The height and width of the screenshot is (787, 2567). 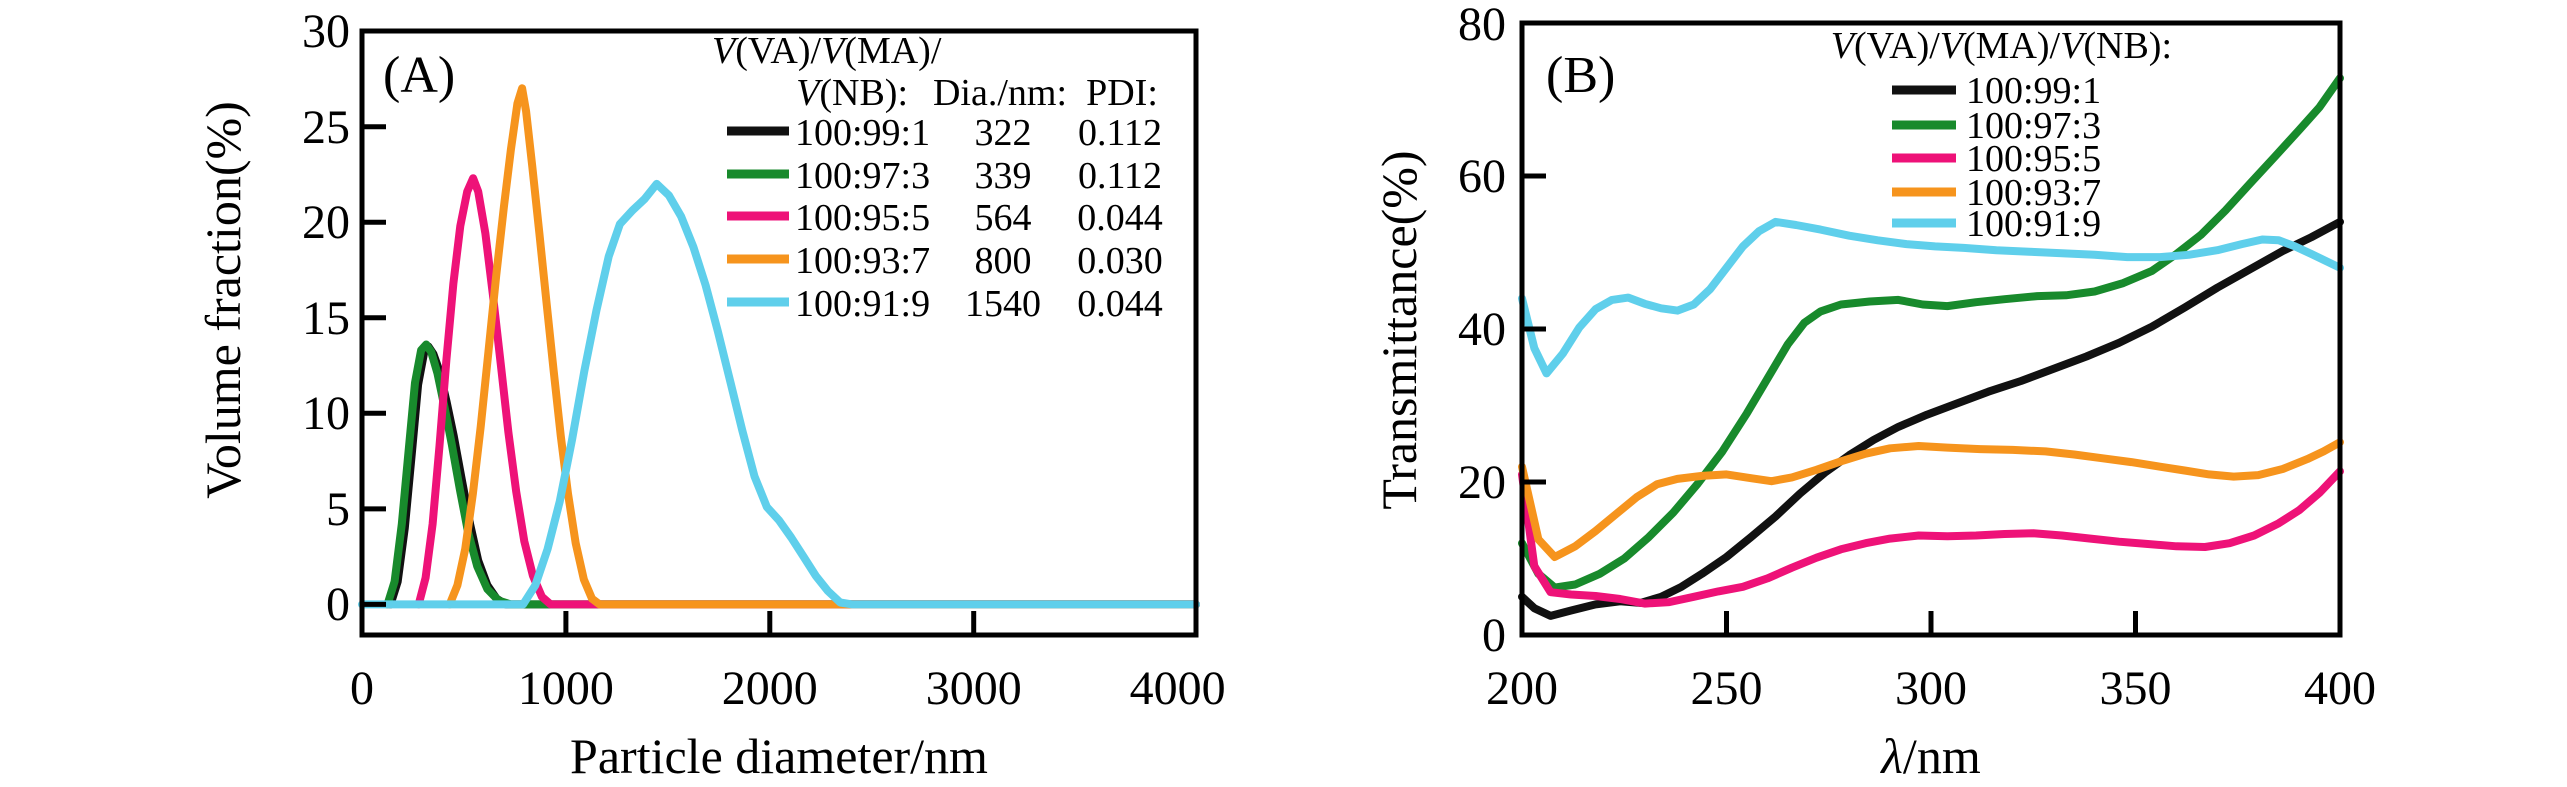 I want to click on legend-header-line1: V(VA)/V(MA)/, so click(x=827, y=51).